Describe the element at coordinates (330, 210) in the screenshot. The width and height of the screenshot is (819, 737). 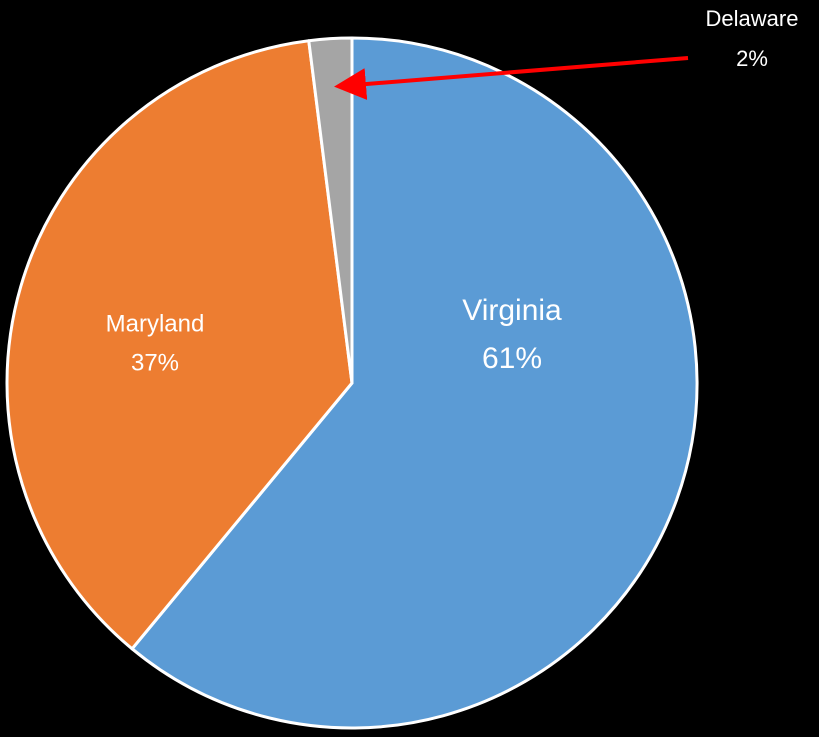
I see `pie-slice` at that location.